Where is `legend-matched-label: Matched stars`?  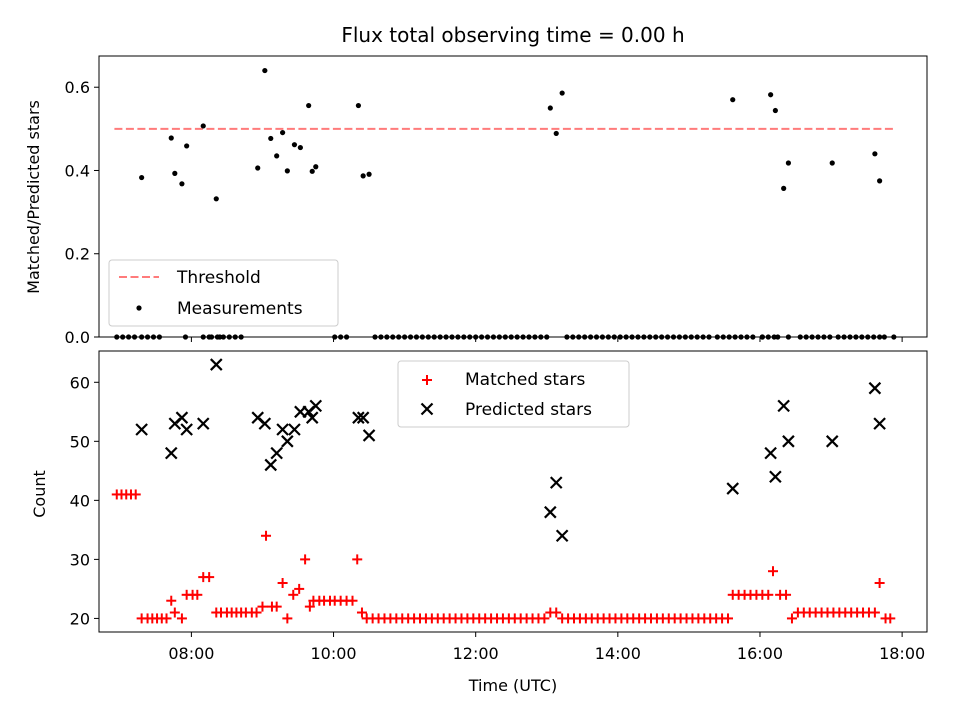 legend-matched-label: Matched stars is located at coordinates (525, 380).